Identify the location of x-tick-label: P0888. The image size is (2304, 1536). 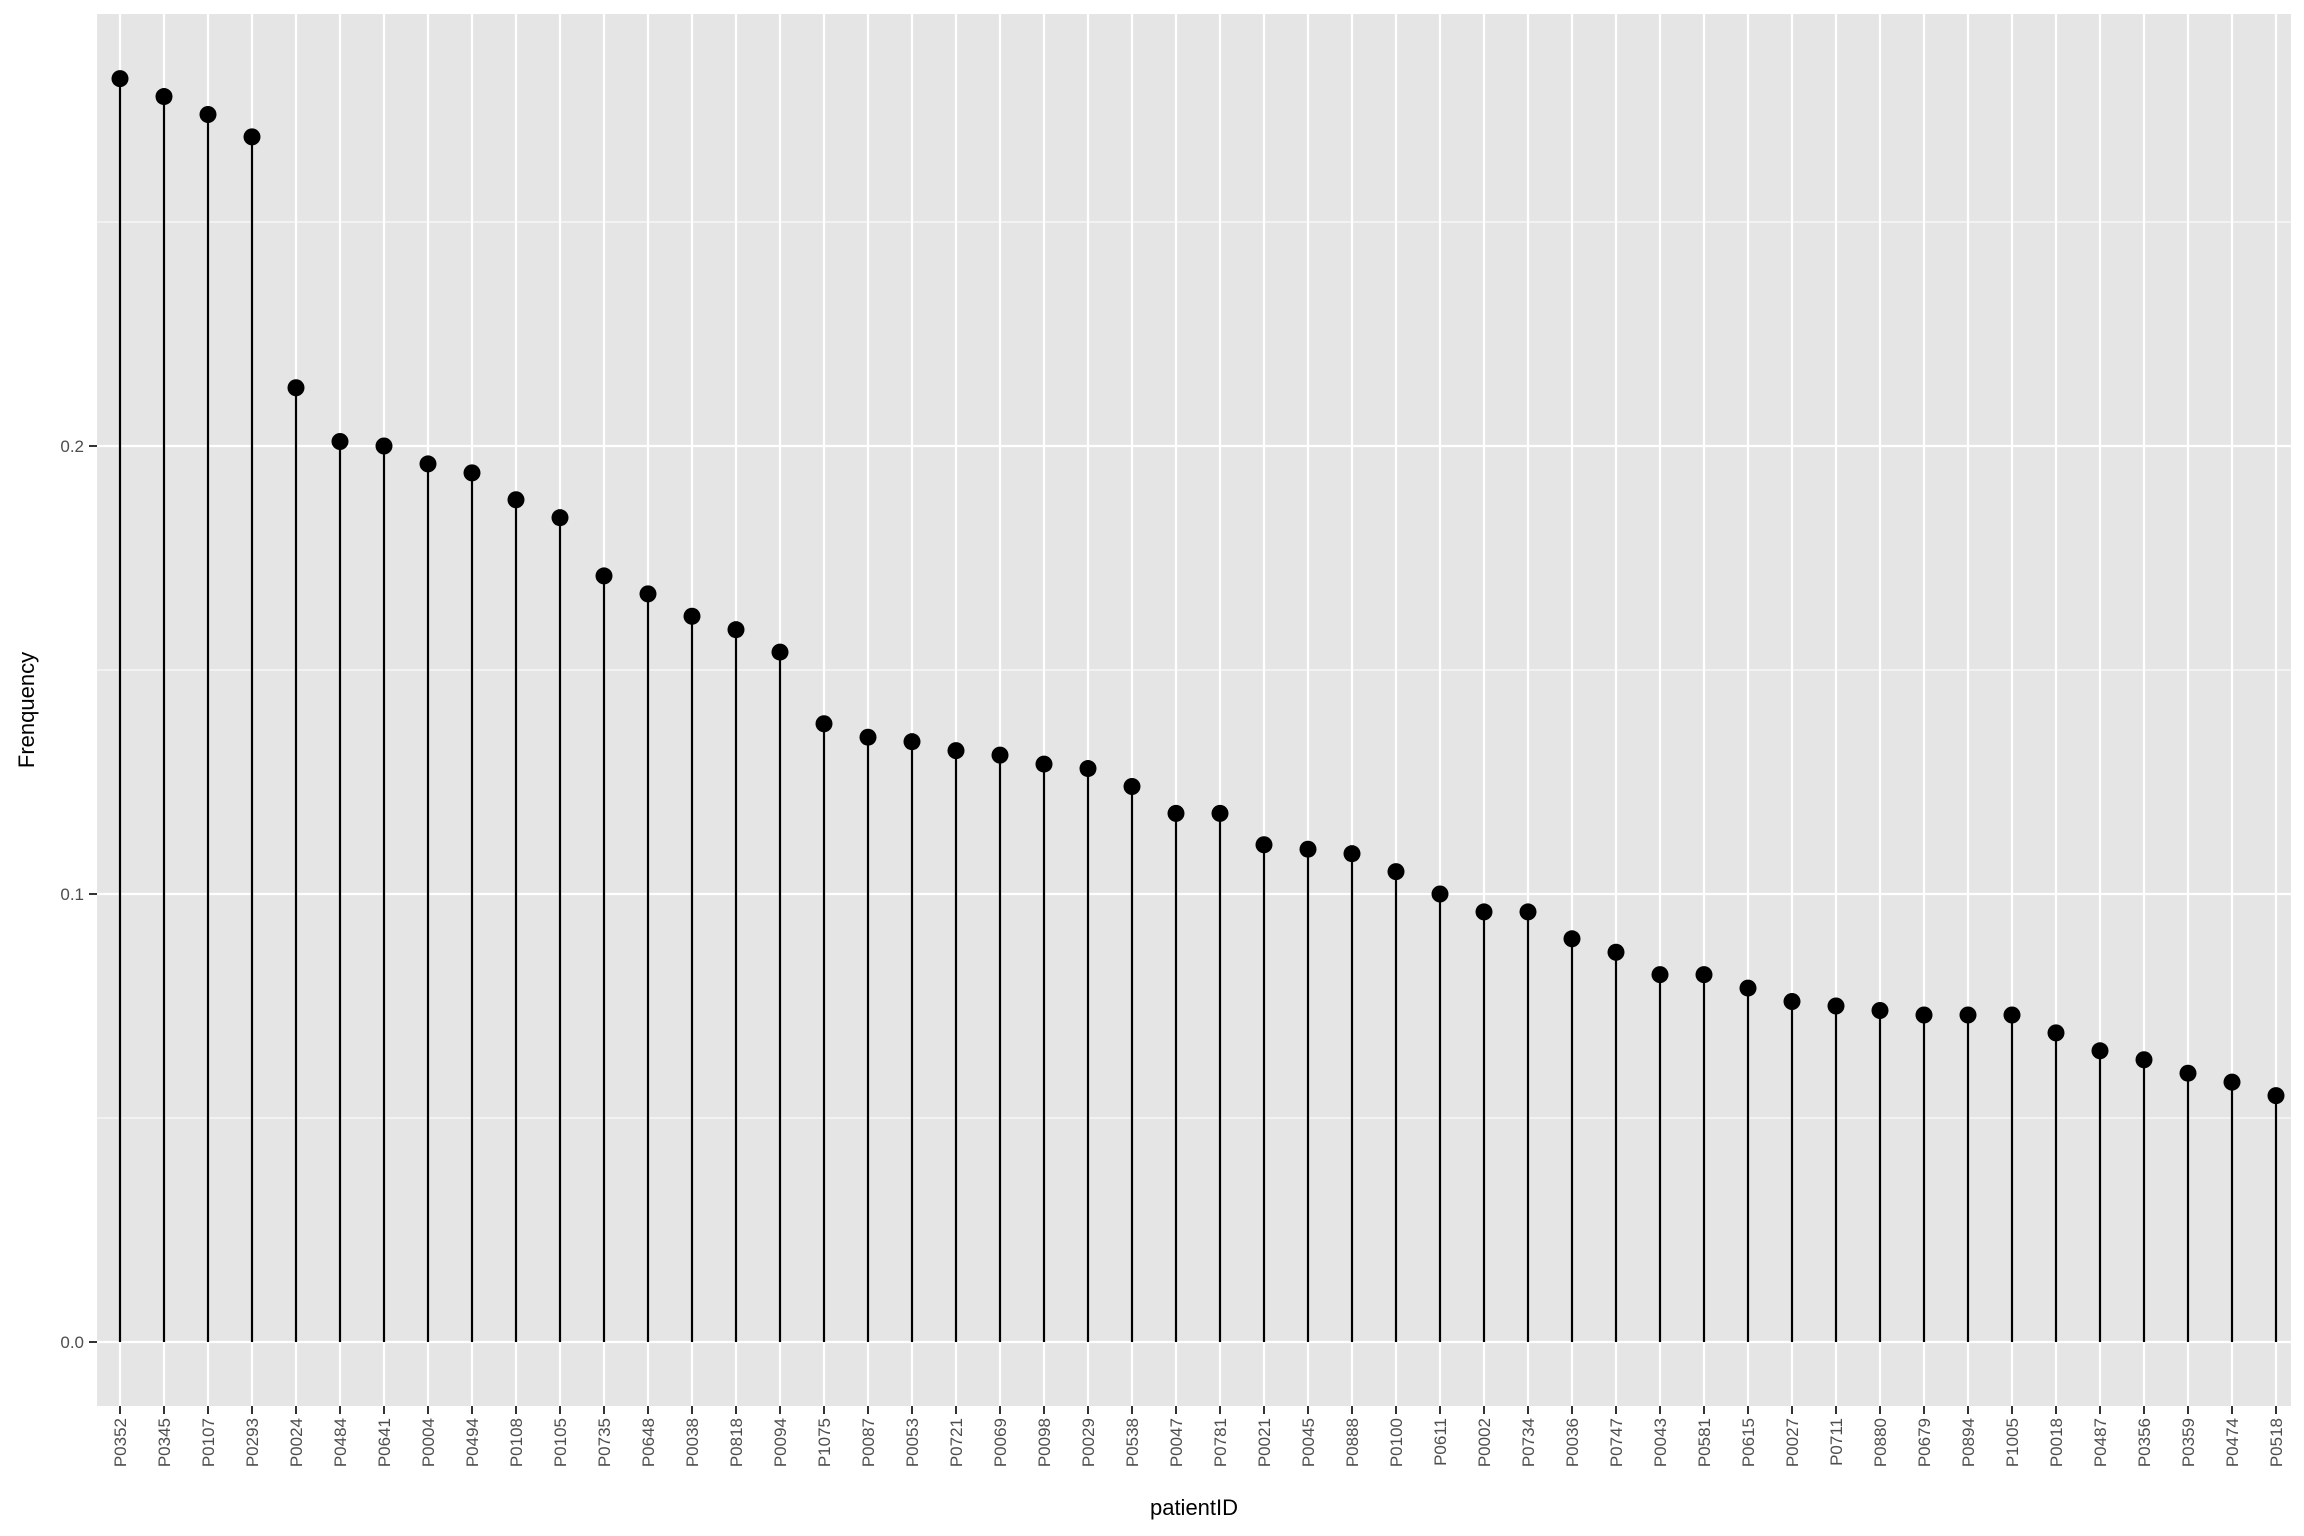
(1352, 1442).